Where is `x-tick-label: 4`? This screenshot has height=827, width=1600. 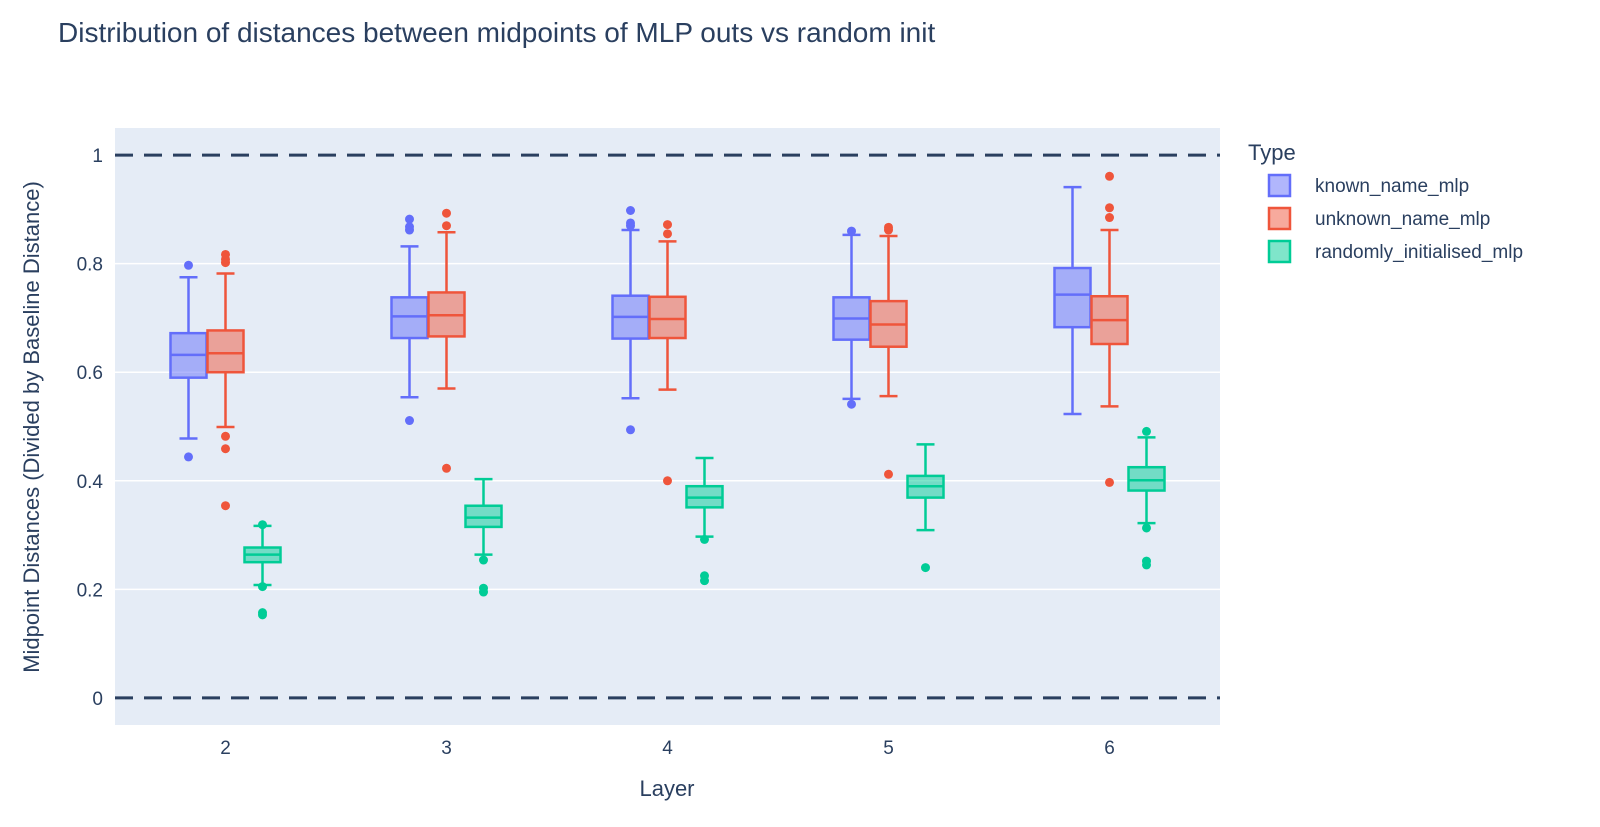 x-tick-label: 4 is located at coordinates (667, 748).